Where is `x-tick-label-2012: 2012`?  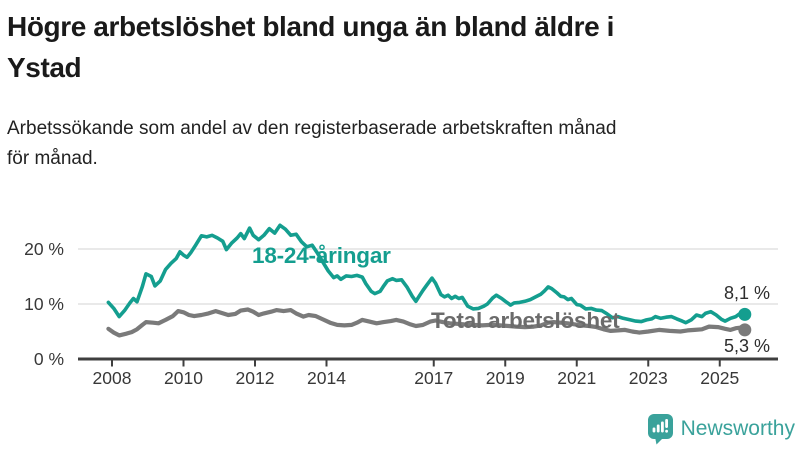 x-tick-label-2012: 2012 is located at coordinates (255, 378).